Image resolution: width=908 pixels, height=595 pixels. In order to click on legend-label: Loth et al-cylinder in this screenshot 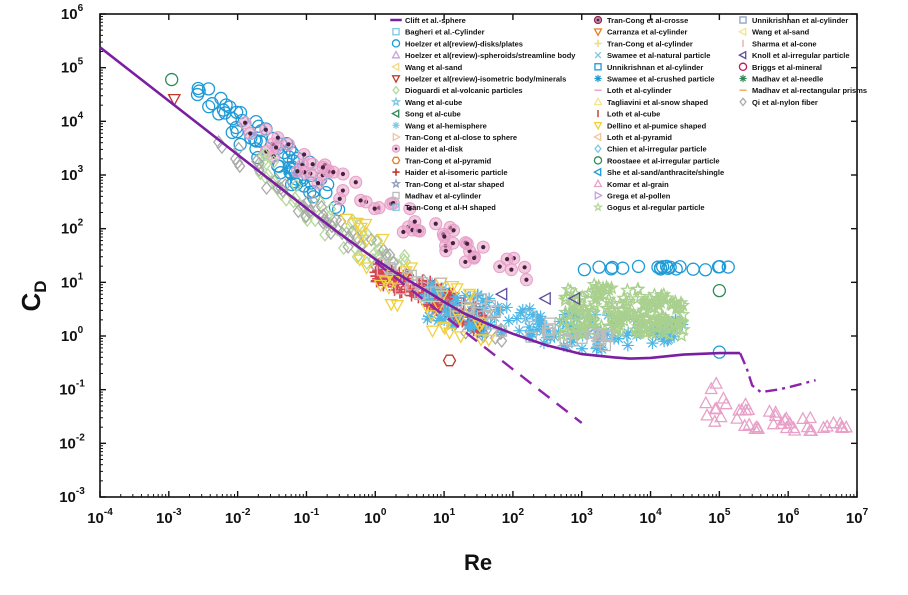, I will do `click(639, 90)`.